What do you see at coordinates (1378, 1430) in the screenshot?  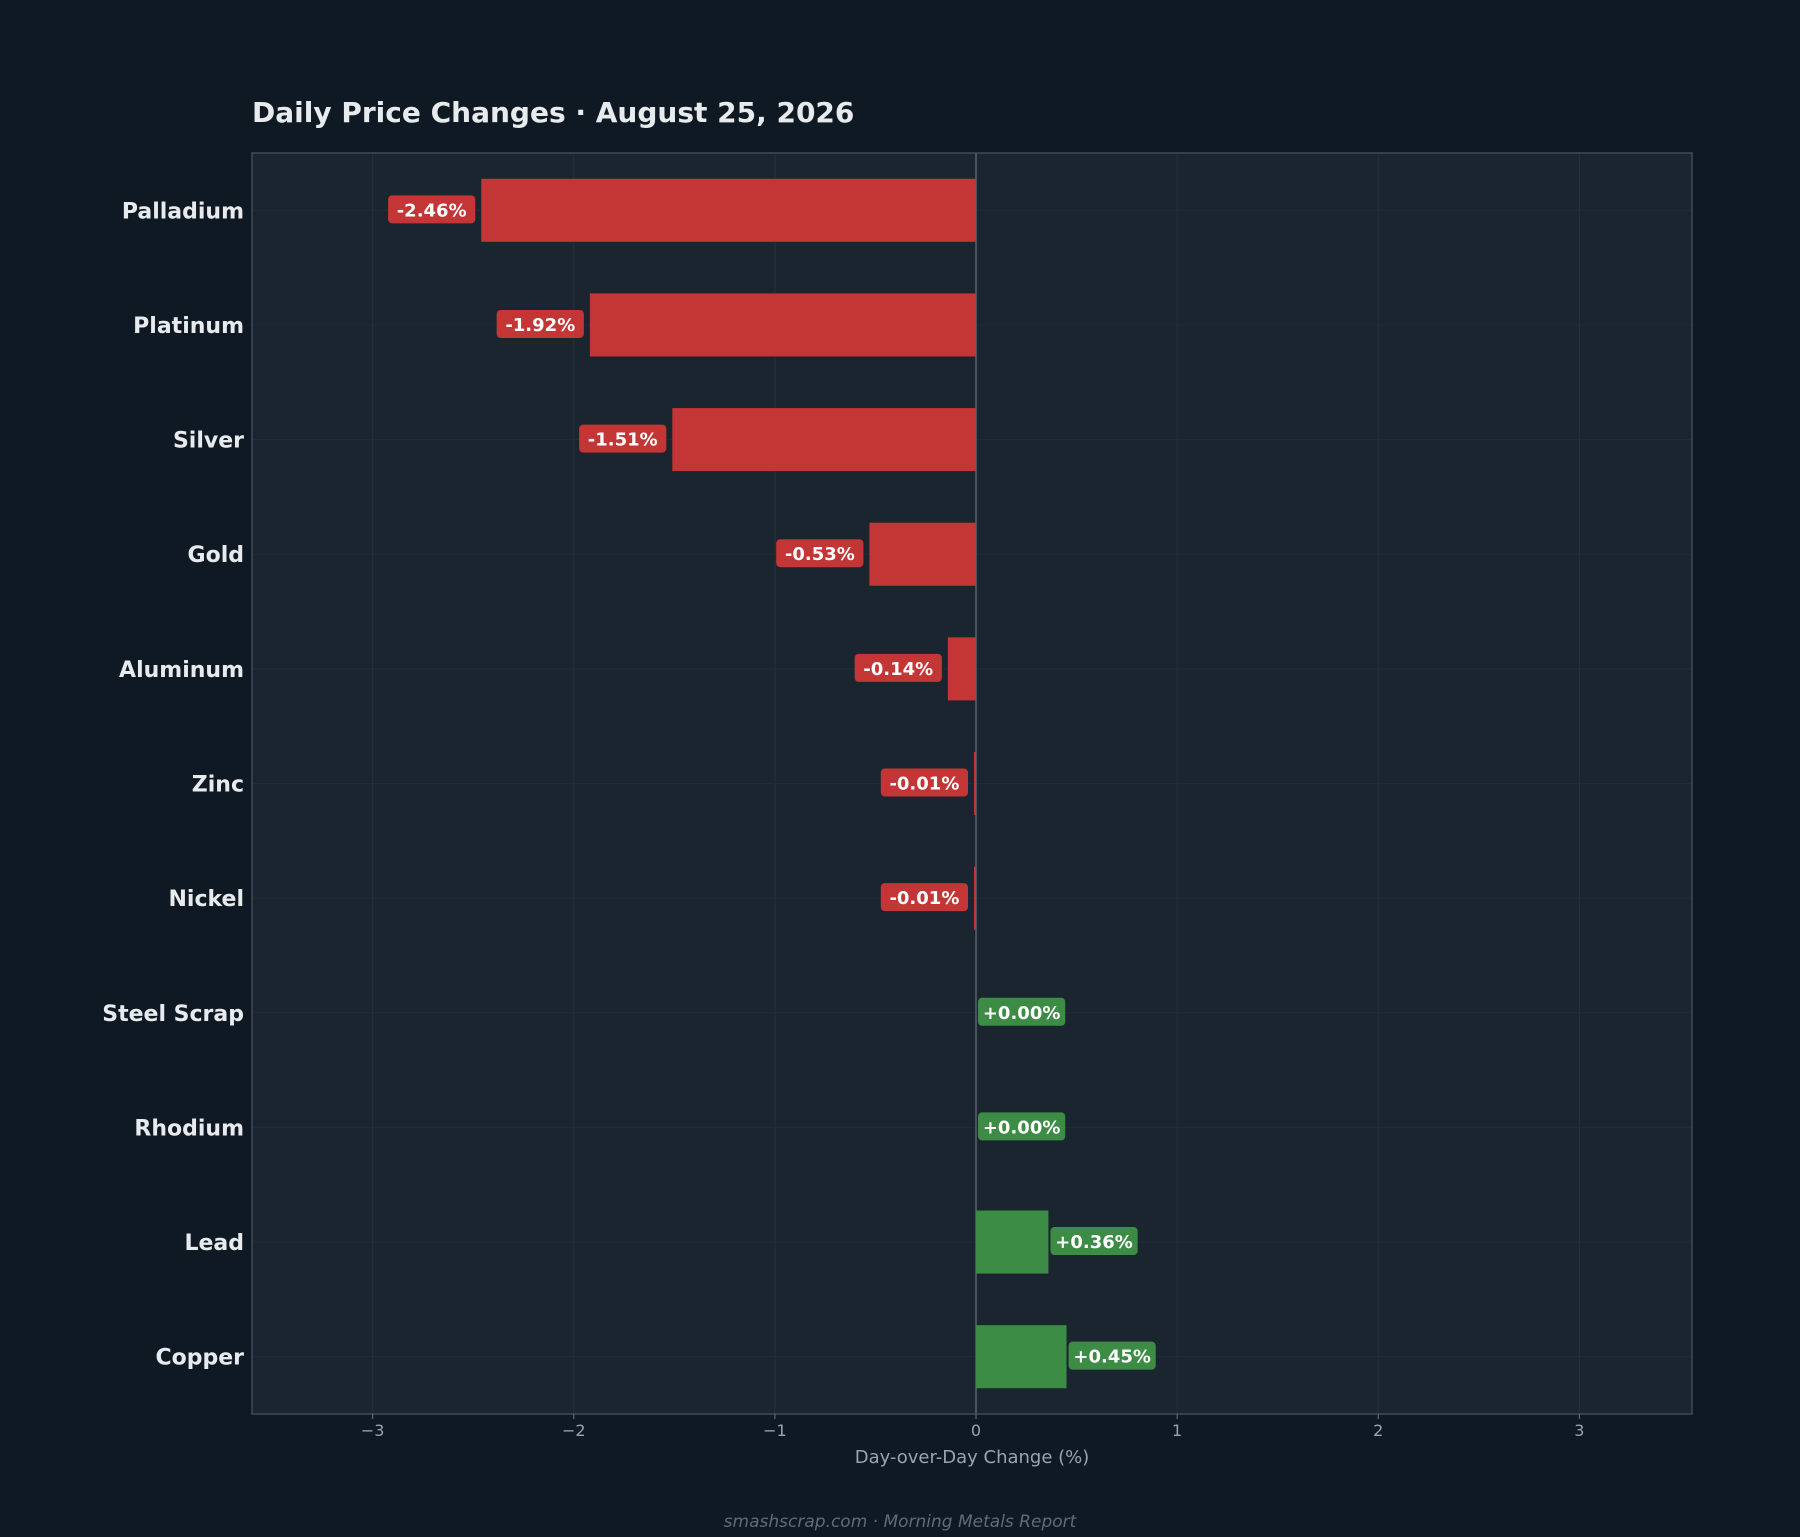 I see `x-tick-label: 2` at bounding box center [1378, 1430].